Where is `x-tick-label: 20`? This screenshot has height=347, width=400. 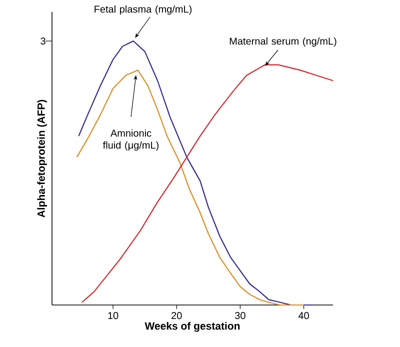 x-tick-label: 20 is located at coordinates (177, 316).